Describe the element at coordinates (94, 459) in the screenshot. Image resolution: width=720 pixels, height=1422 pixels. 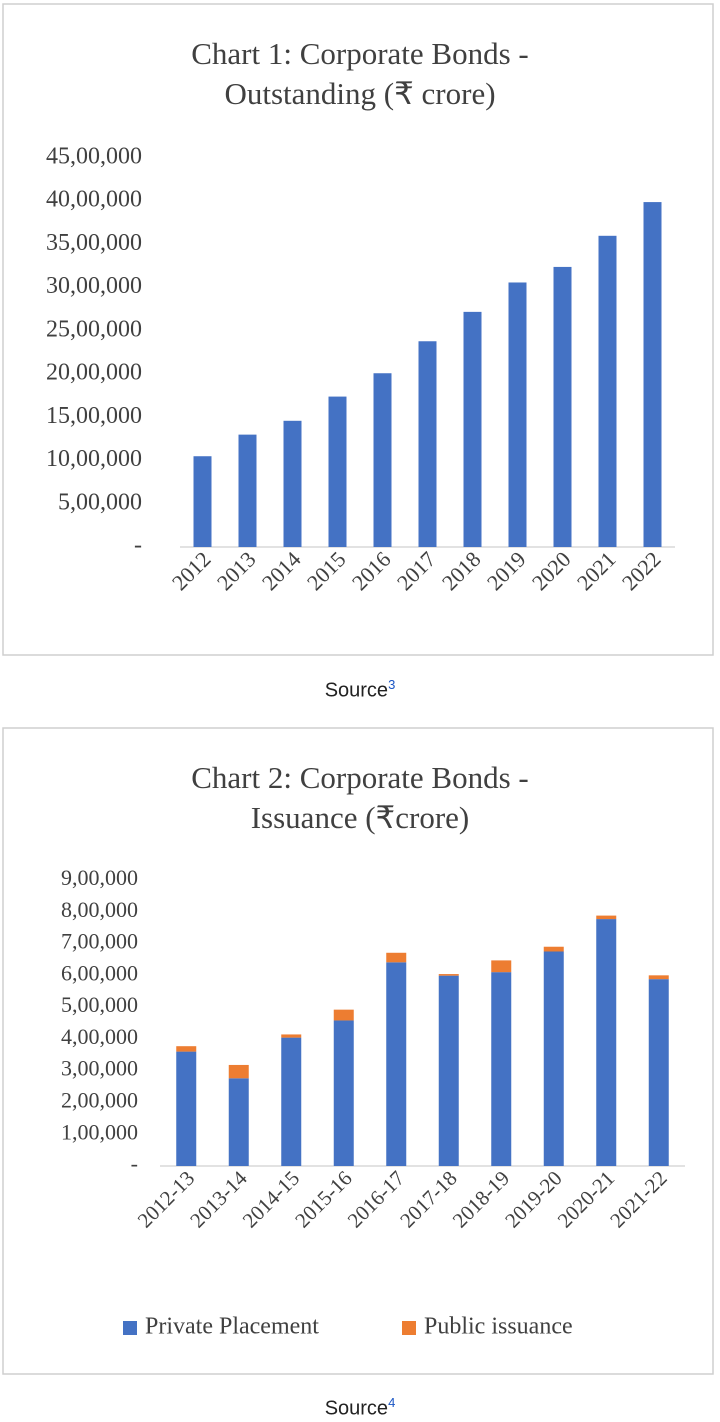
I see `y-tick-label: 10,00,000` at that location.